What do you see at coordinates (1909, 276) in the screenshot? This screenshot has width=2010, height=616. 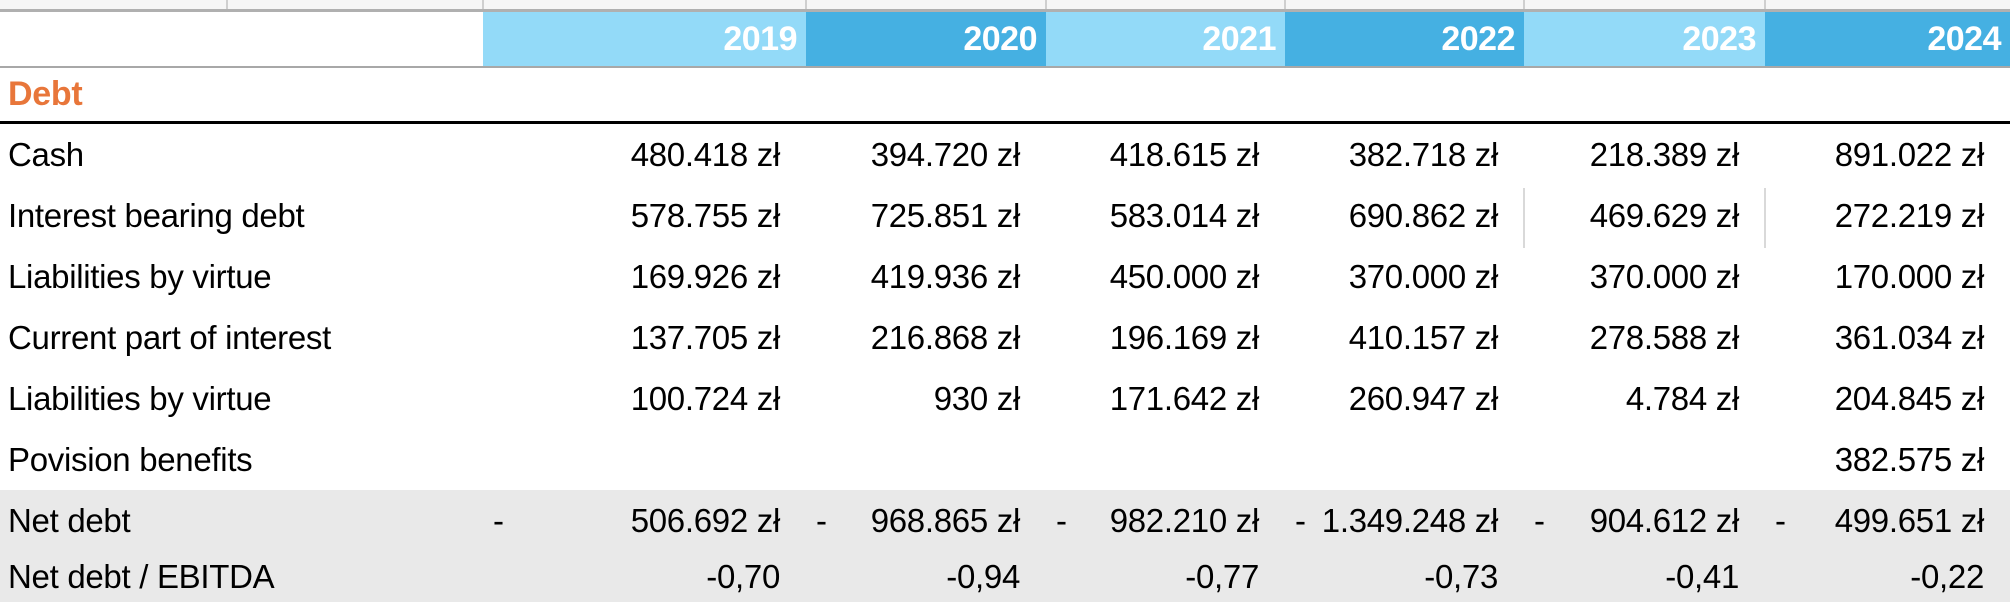 I see `cell-value: 170.000 zł` at bounding box center [1909, 276].